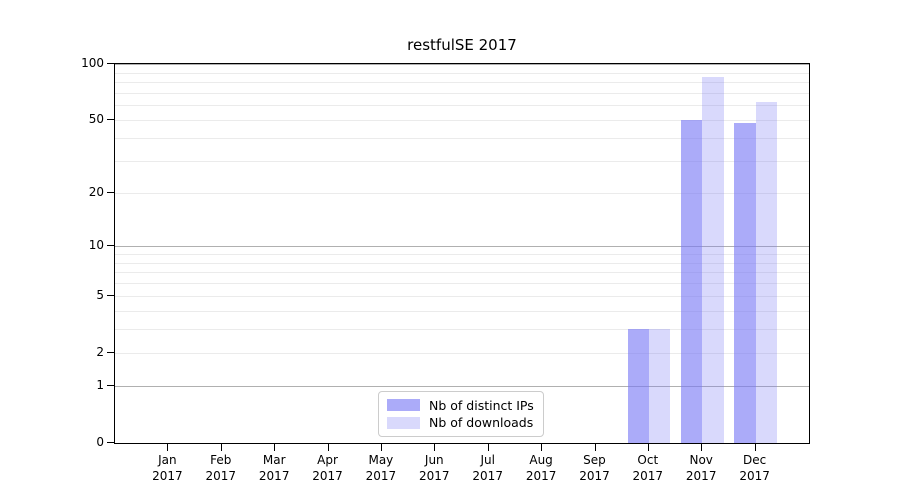 Image resolution: width=900 pixels, height=500 pixels. Describe the element at coordinates (167, 468) in the screenshot. I see `x-tick-label-jan: Jan 2017` at that location.